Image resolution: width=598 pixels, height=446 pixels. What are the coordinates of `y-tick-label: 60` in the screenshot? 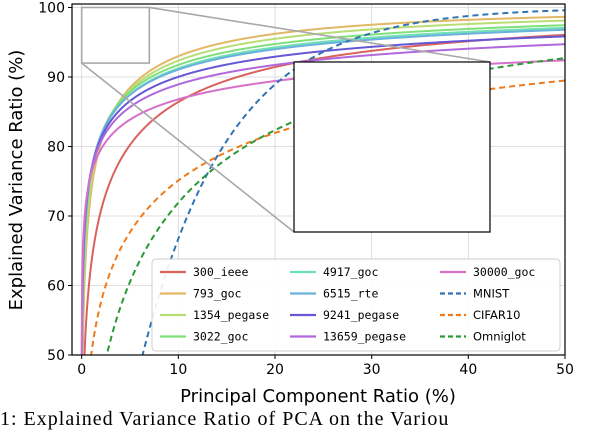 It's located at (56, 286).